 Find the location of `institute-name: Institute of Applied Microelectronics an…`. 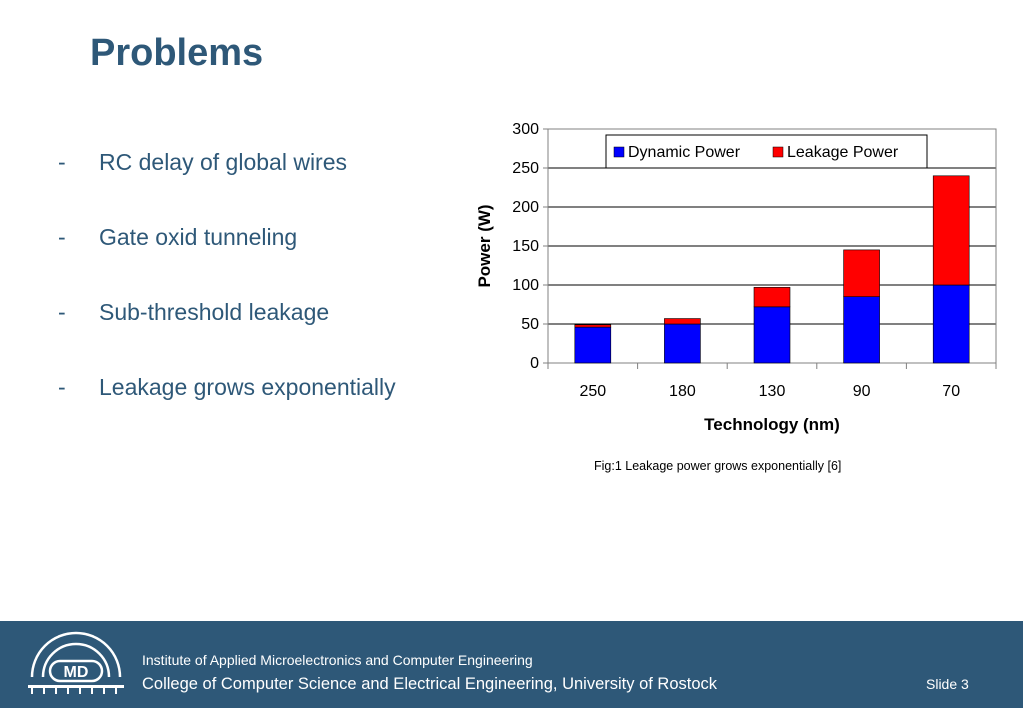

institute-name: Institute of Applied Microelectronics an… is located at coordinates (337, 660).